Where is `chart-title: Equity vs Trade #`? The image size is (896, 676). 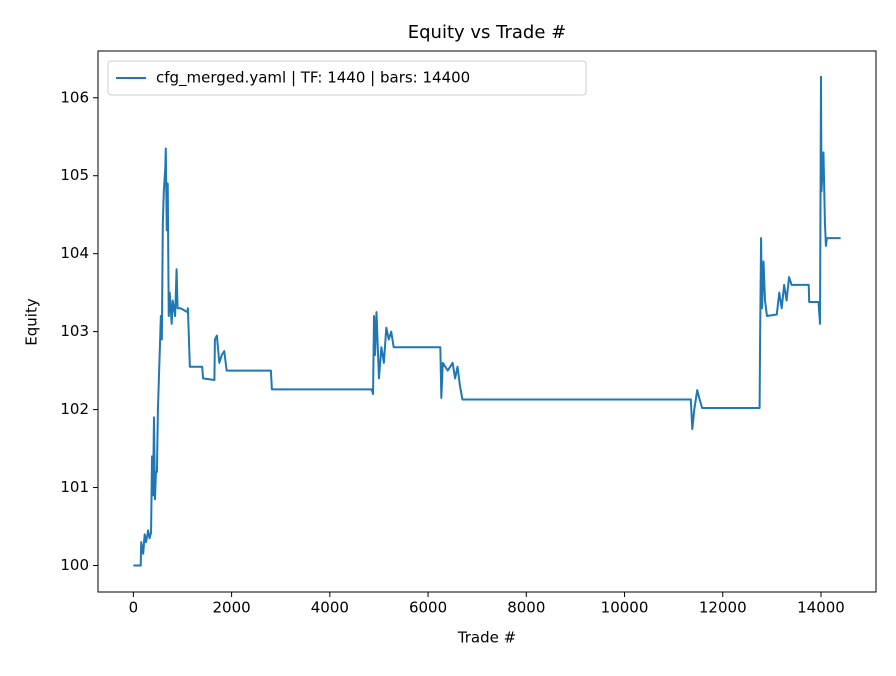
chart-title: Equity vs Trade # is located at coordinates (487, 32).